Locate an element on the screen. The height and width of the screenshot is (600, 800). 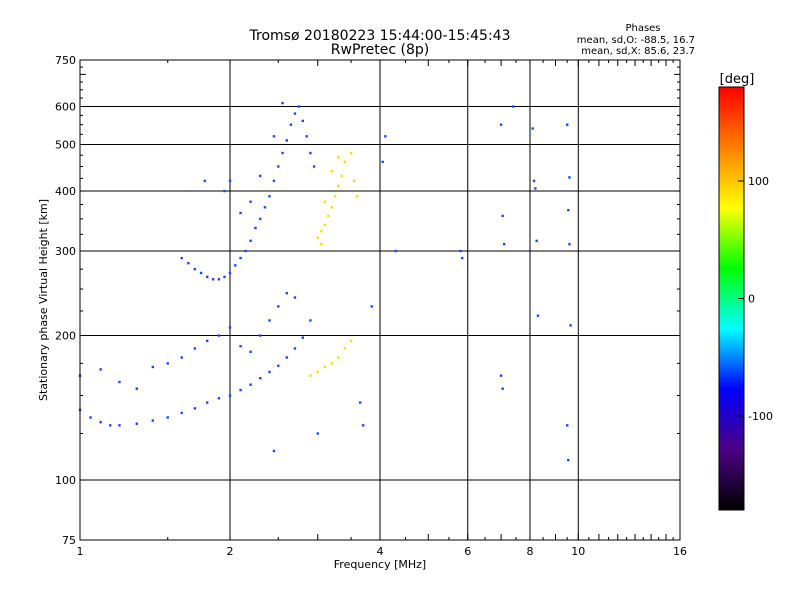
chart-subtitle: RwPretec (8p) is located at coordinates (380, 50).